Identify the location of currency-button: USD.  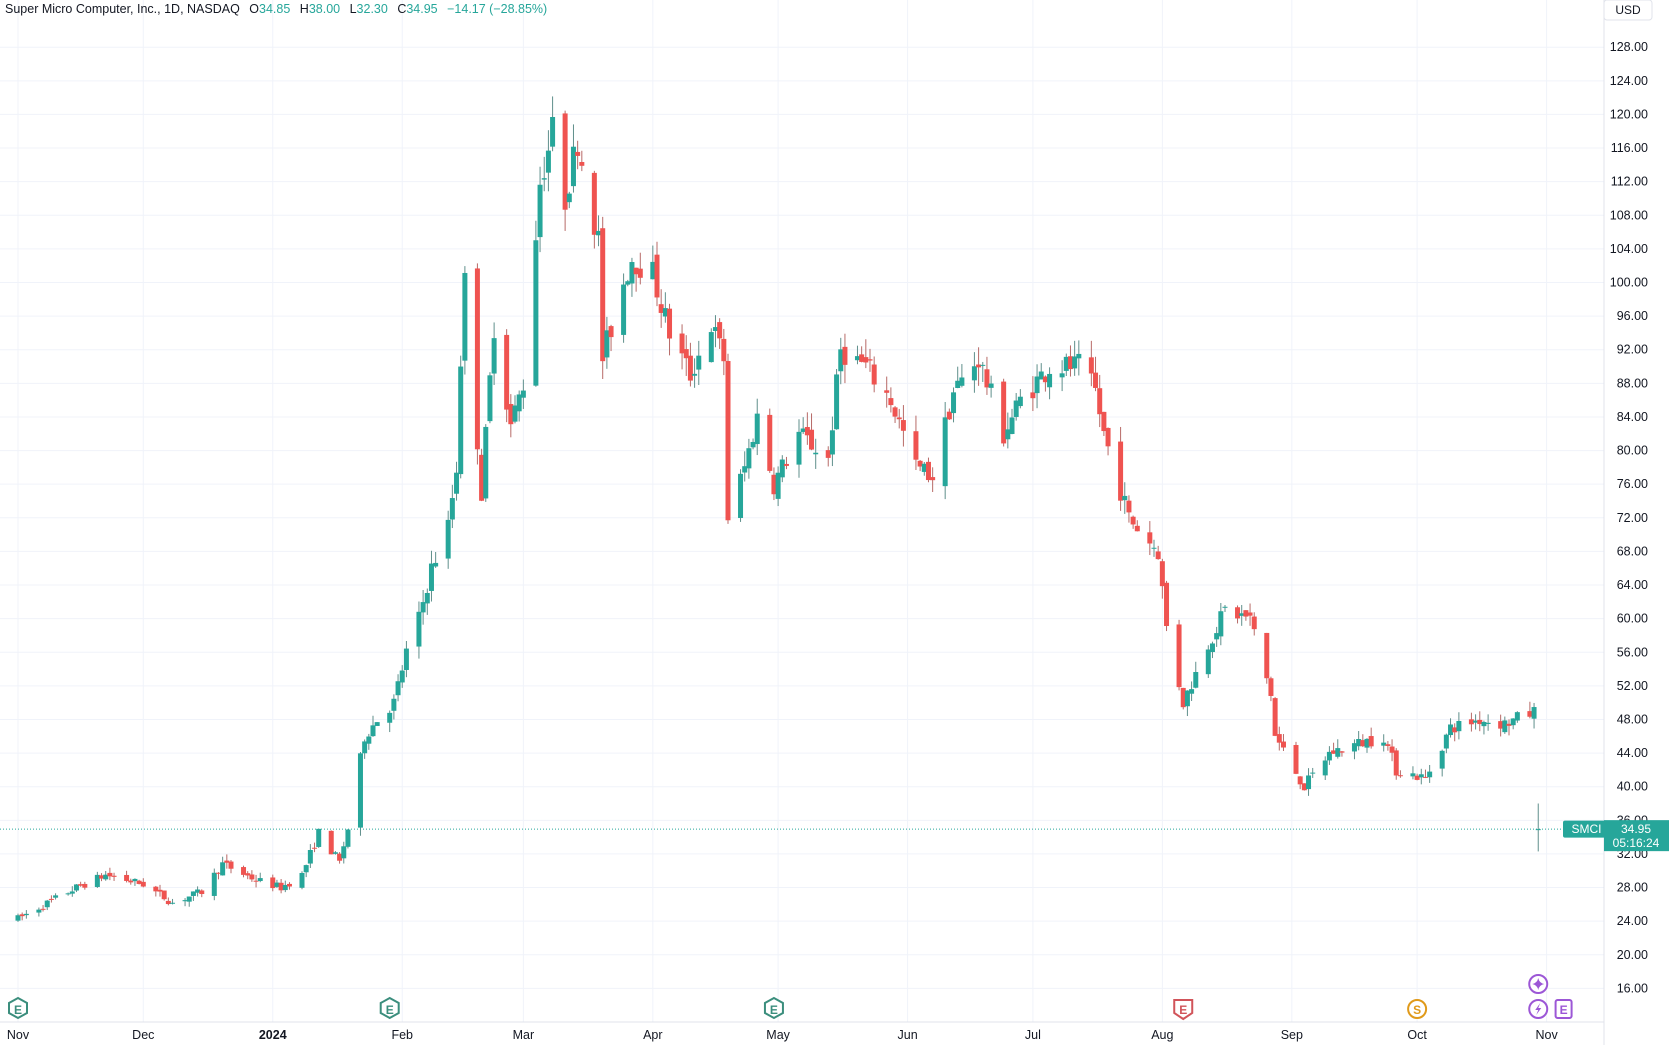
(1628, 10).